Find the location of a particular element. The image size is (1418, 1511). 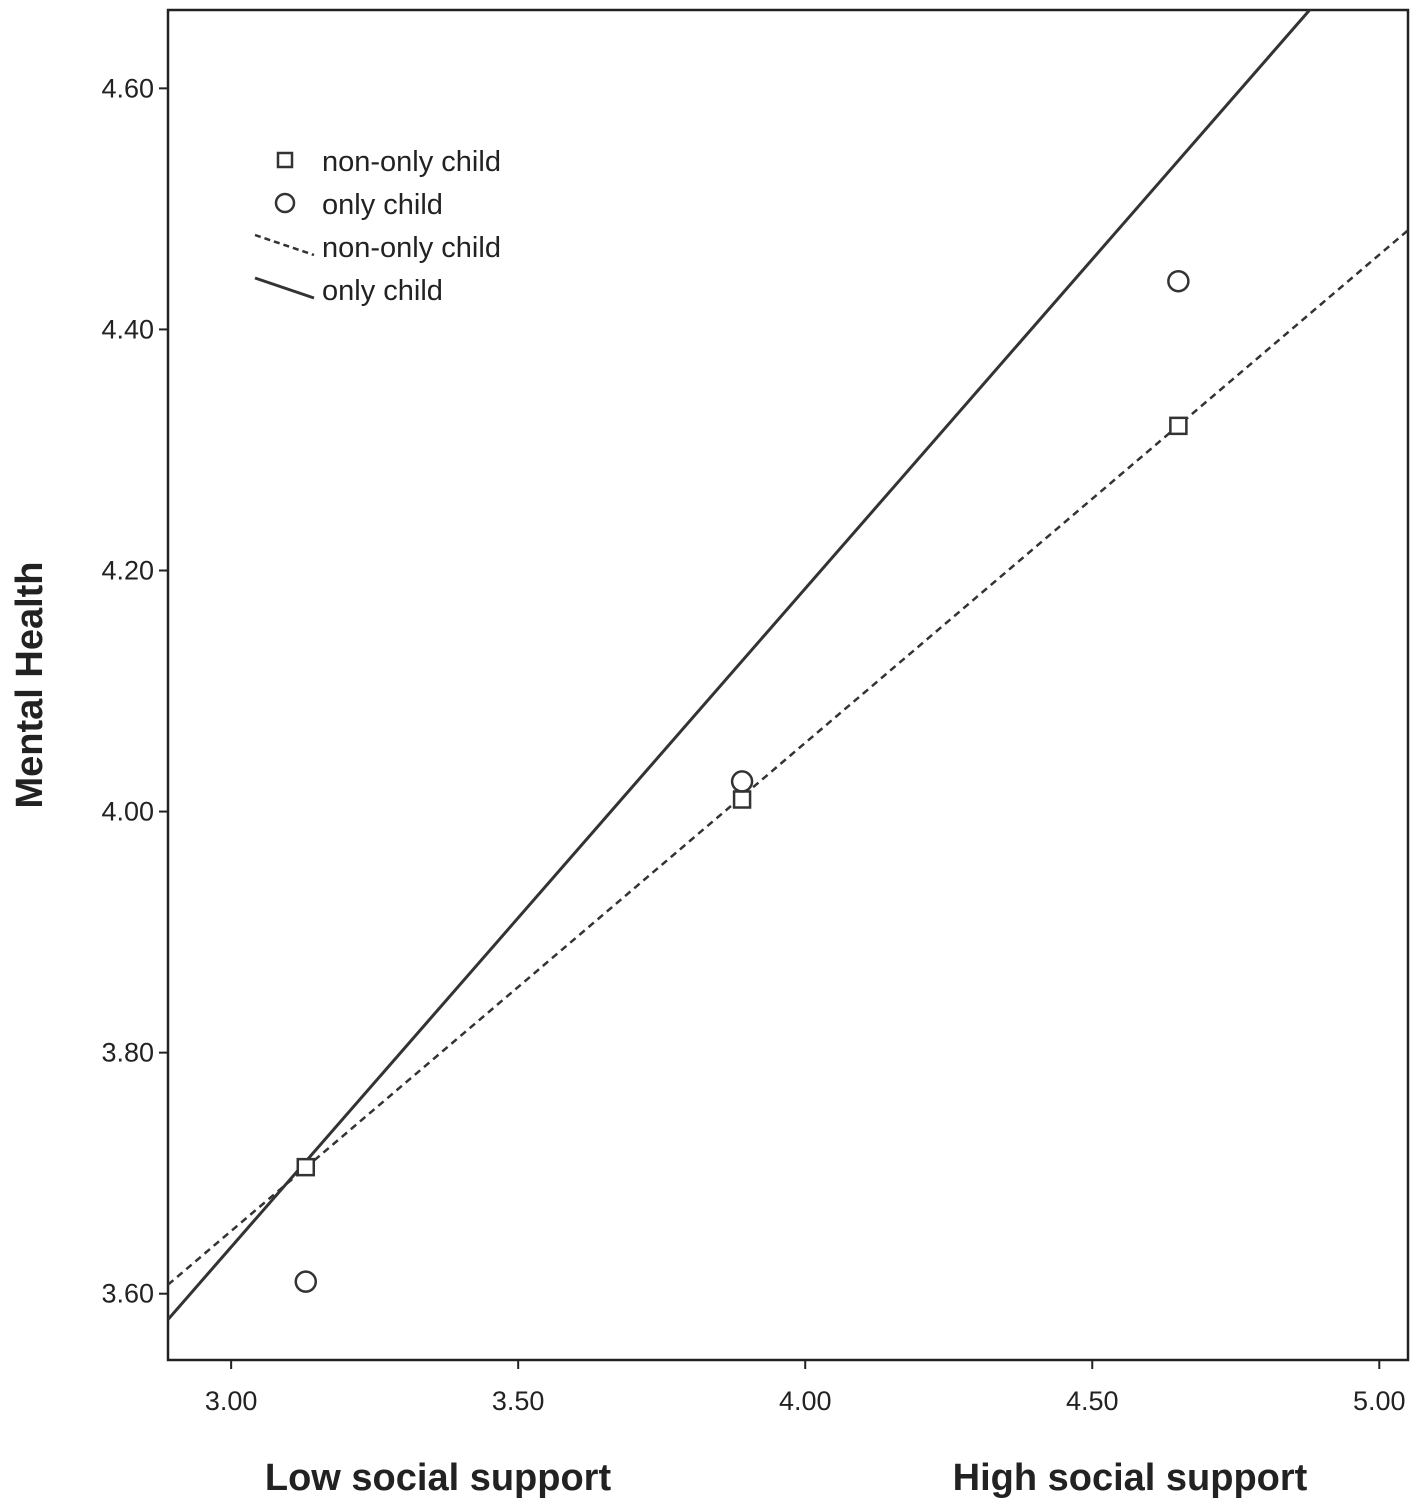

y-tick-label: 3.60 is located at coordinates (127, 1294).